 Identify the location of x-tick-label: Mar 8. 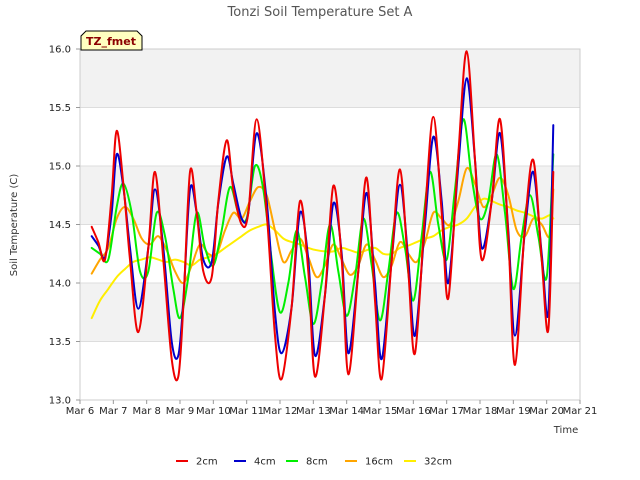
(146, 411).